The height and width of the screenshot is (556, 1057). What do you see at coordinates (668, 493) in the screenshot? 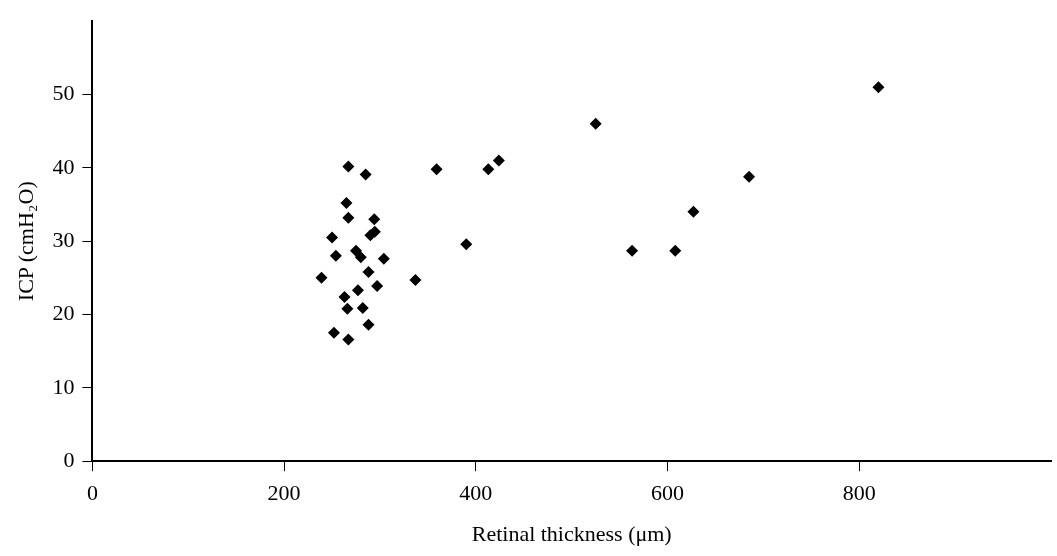
I see `x-tick-label: 600` at bounding box center [668, 493].